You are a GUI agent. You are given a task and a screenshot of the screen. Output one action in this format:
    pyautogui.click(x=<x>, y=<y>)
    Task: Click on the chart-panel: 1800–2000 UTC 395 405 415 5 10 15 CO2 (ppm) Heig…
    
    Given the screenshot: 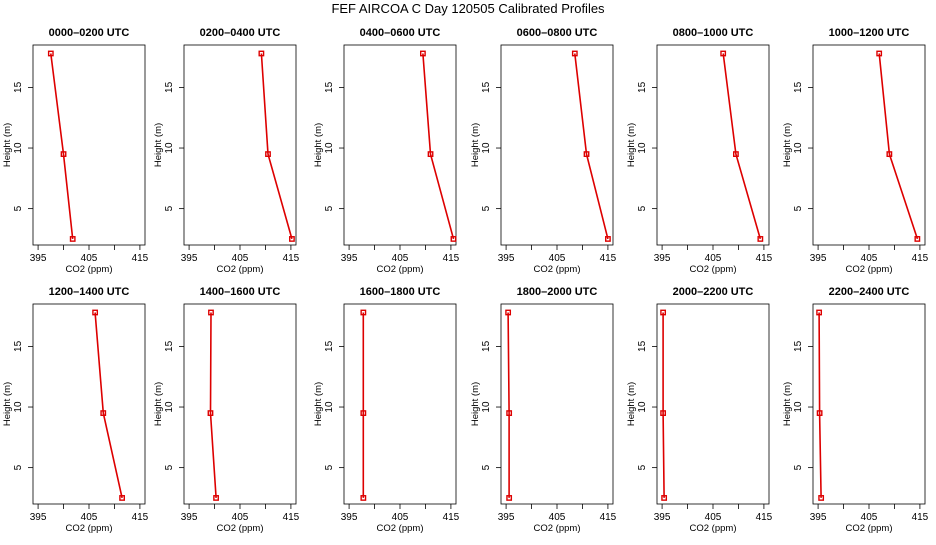 What is the action you would take?
    pyautogui.click(x=543, y=410)
    